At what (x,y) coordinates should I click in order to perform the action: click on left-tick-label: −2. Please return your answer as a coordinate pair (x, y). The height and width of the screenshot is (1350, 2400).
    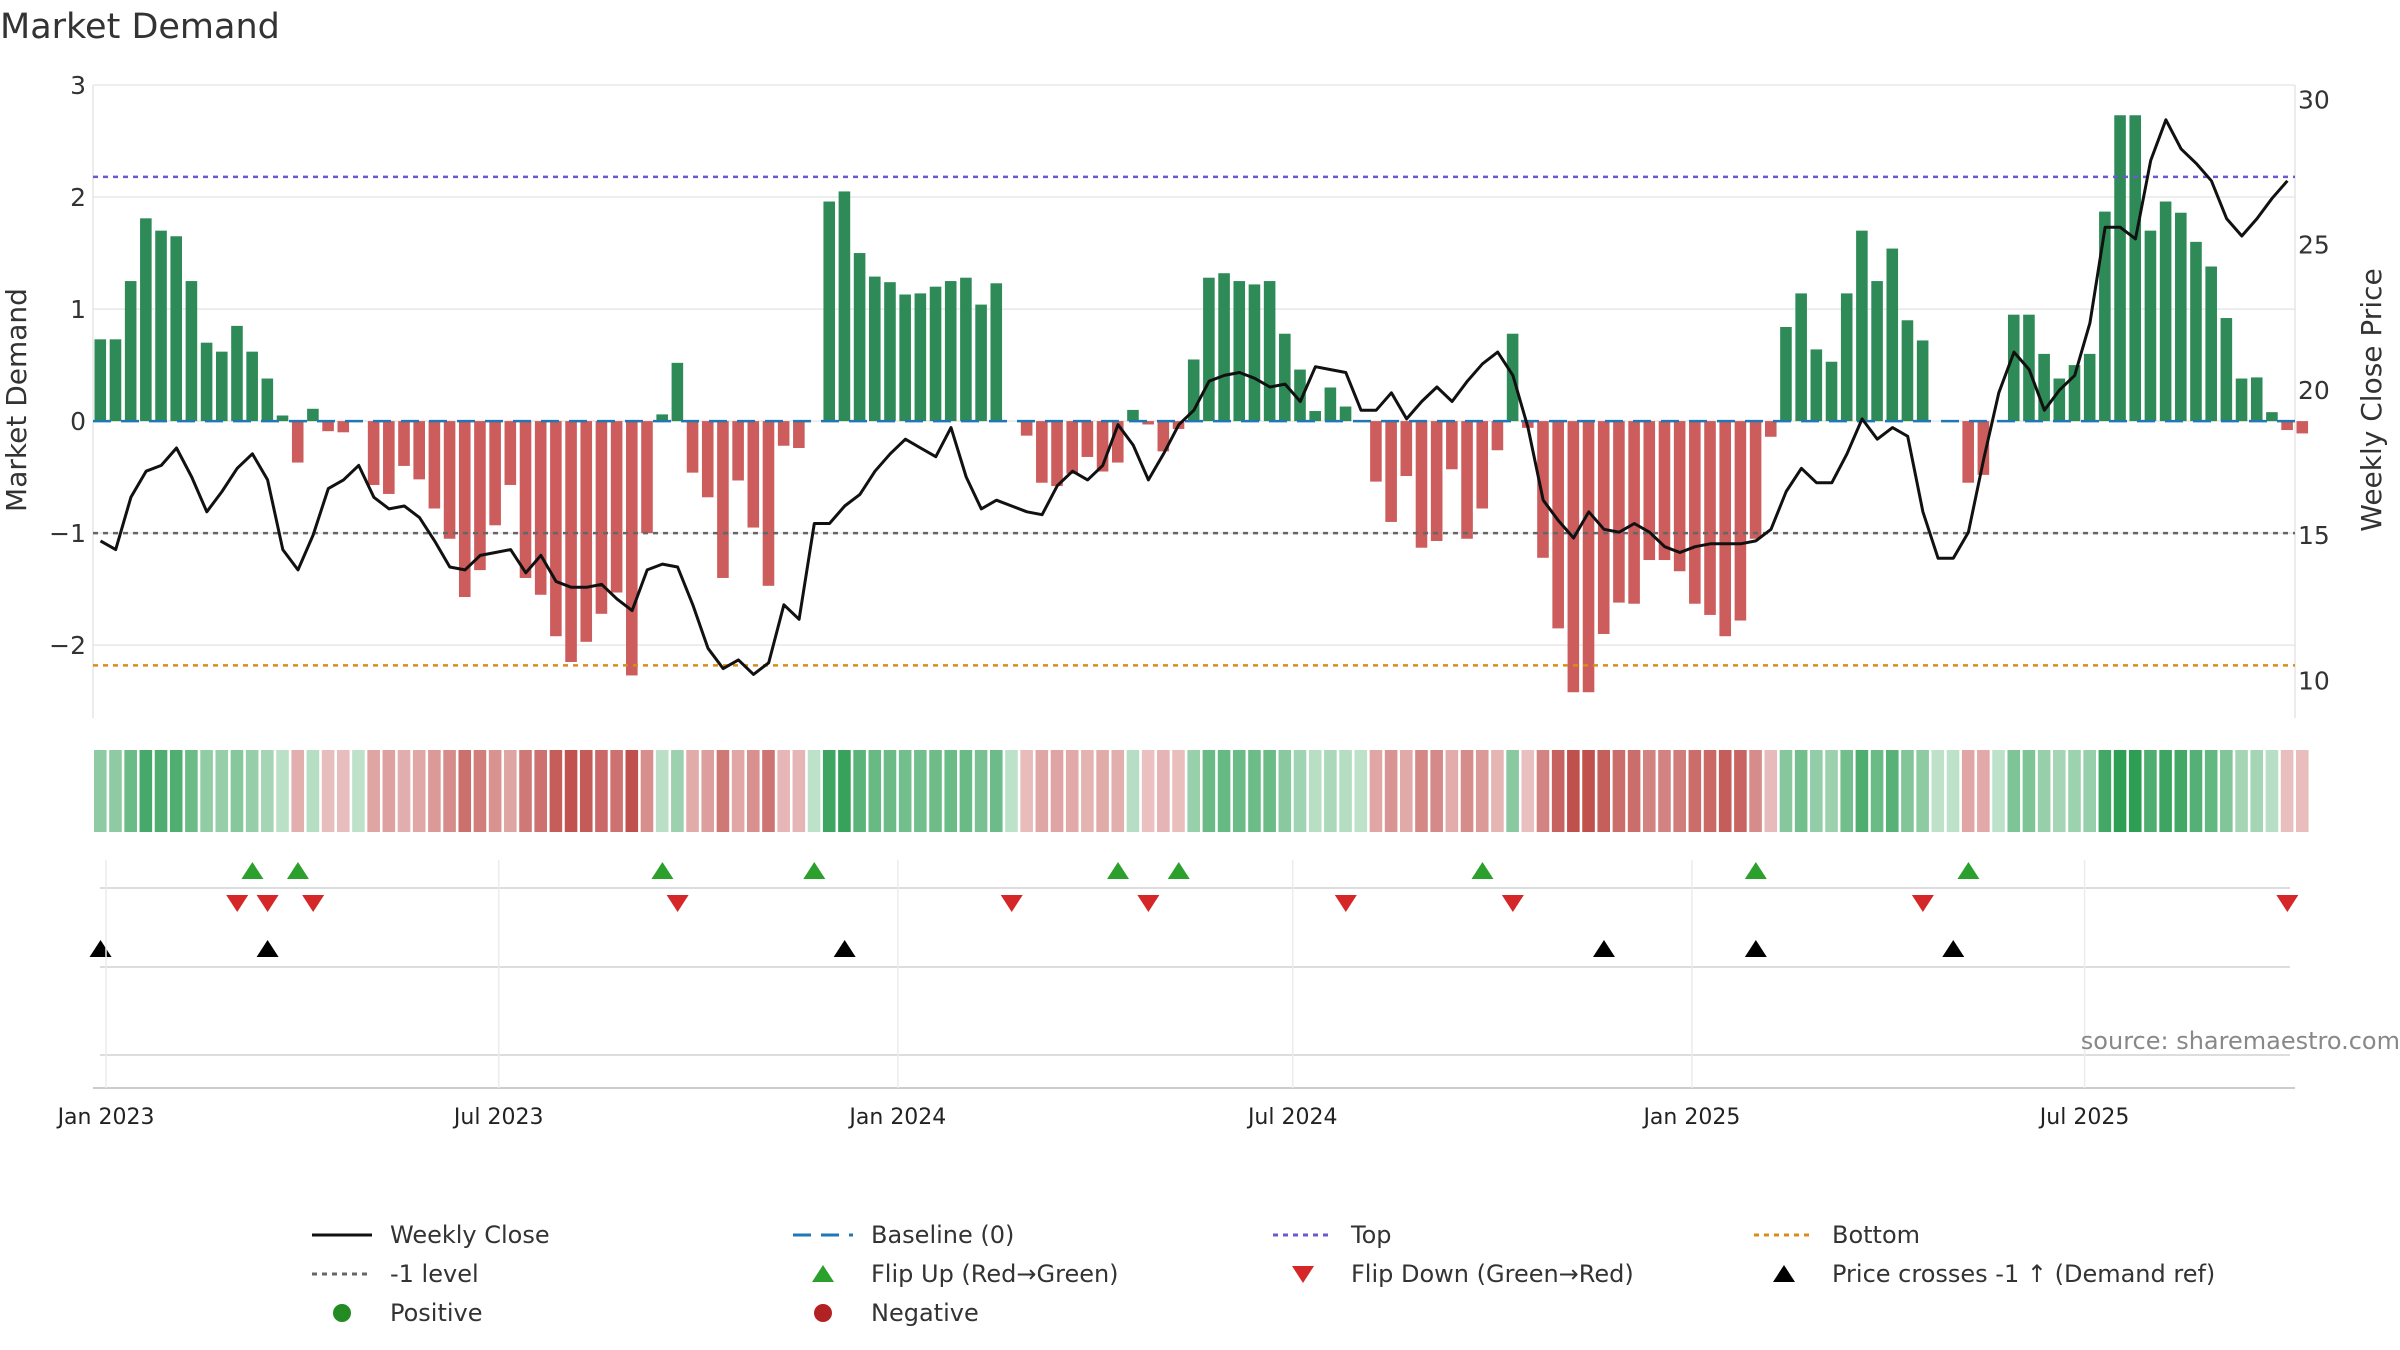
    Looking at the image, I should click on (67, 645).